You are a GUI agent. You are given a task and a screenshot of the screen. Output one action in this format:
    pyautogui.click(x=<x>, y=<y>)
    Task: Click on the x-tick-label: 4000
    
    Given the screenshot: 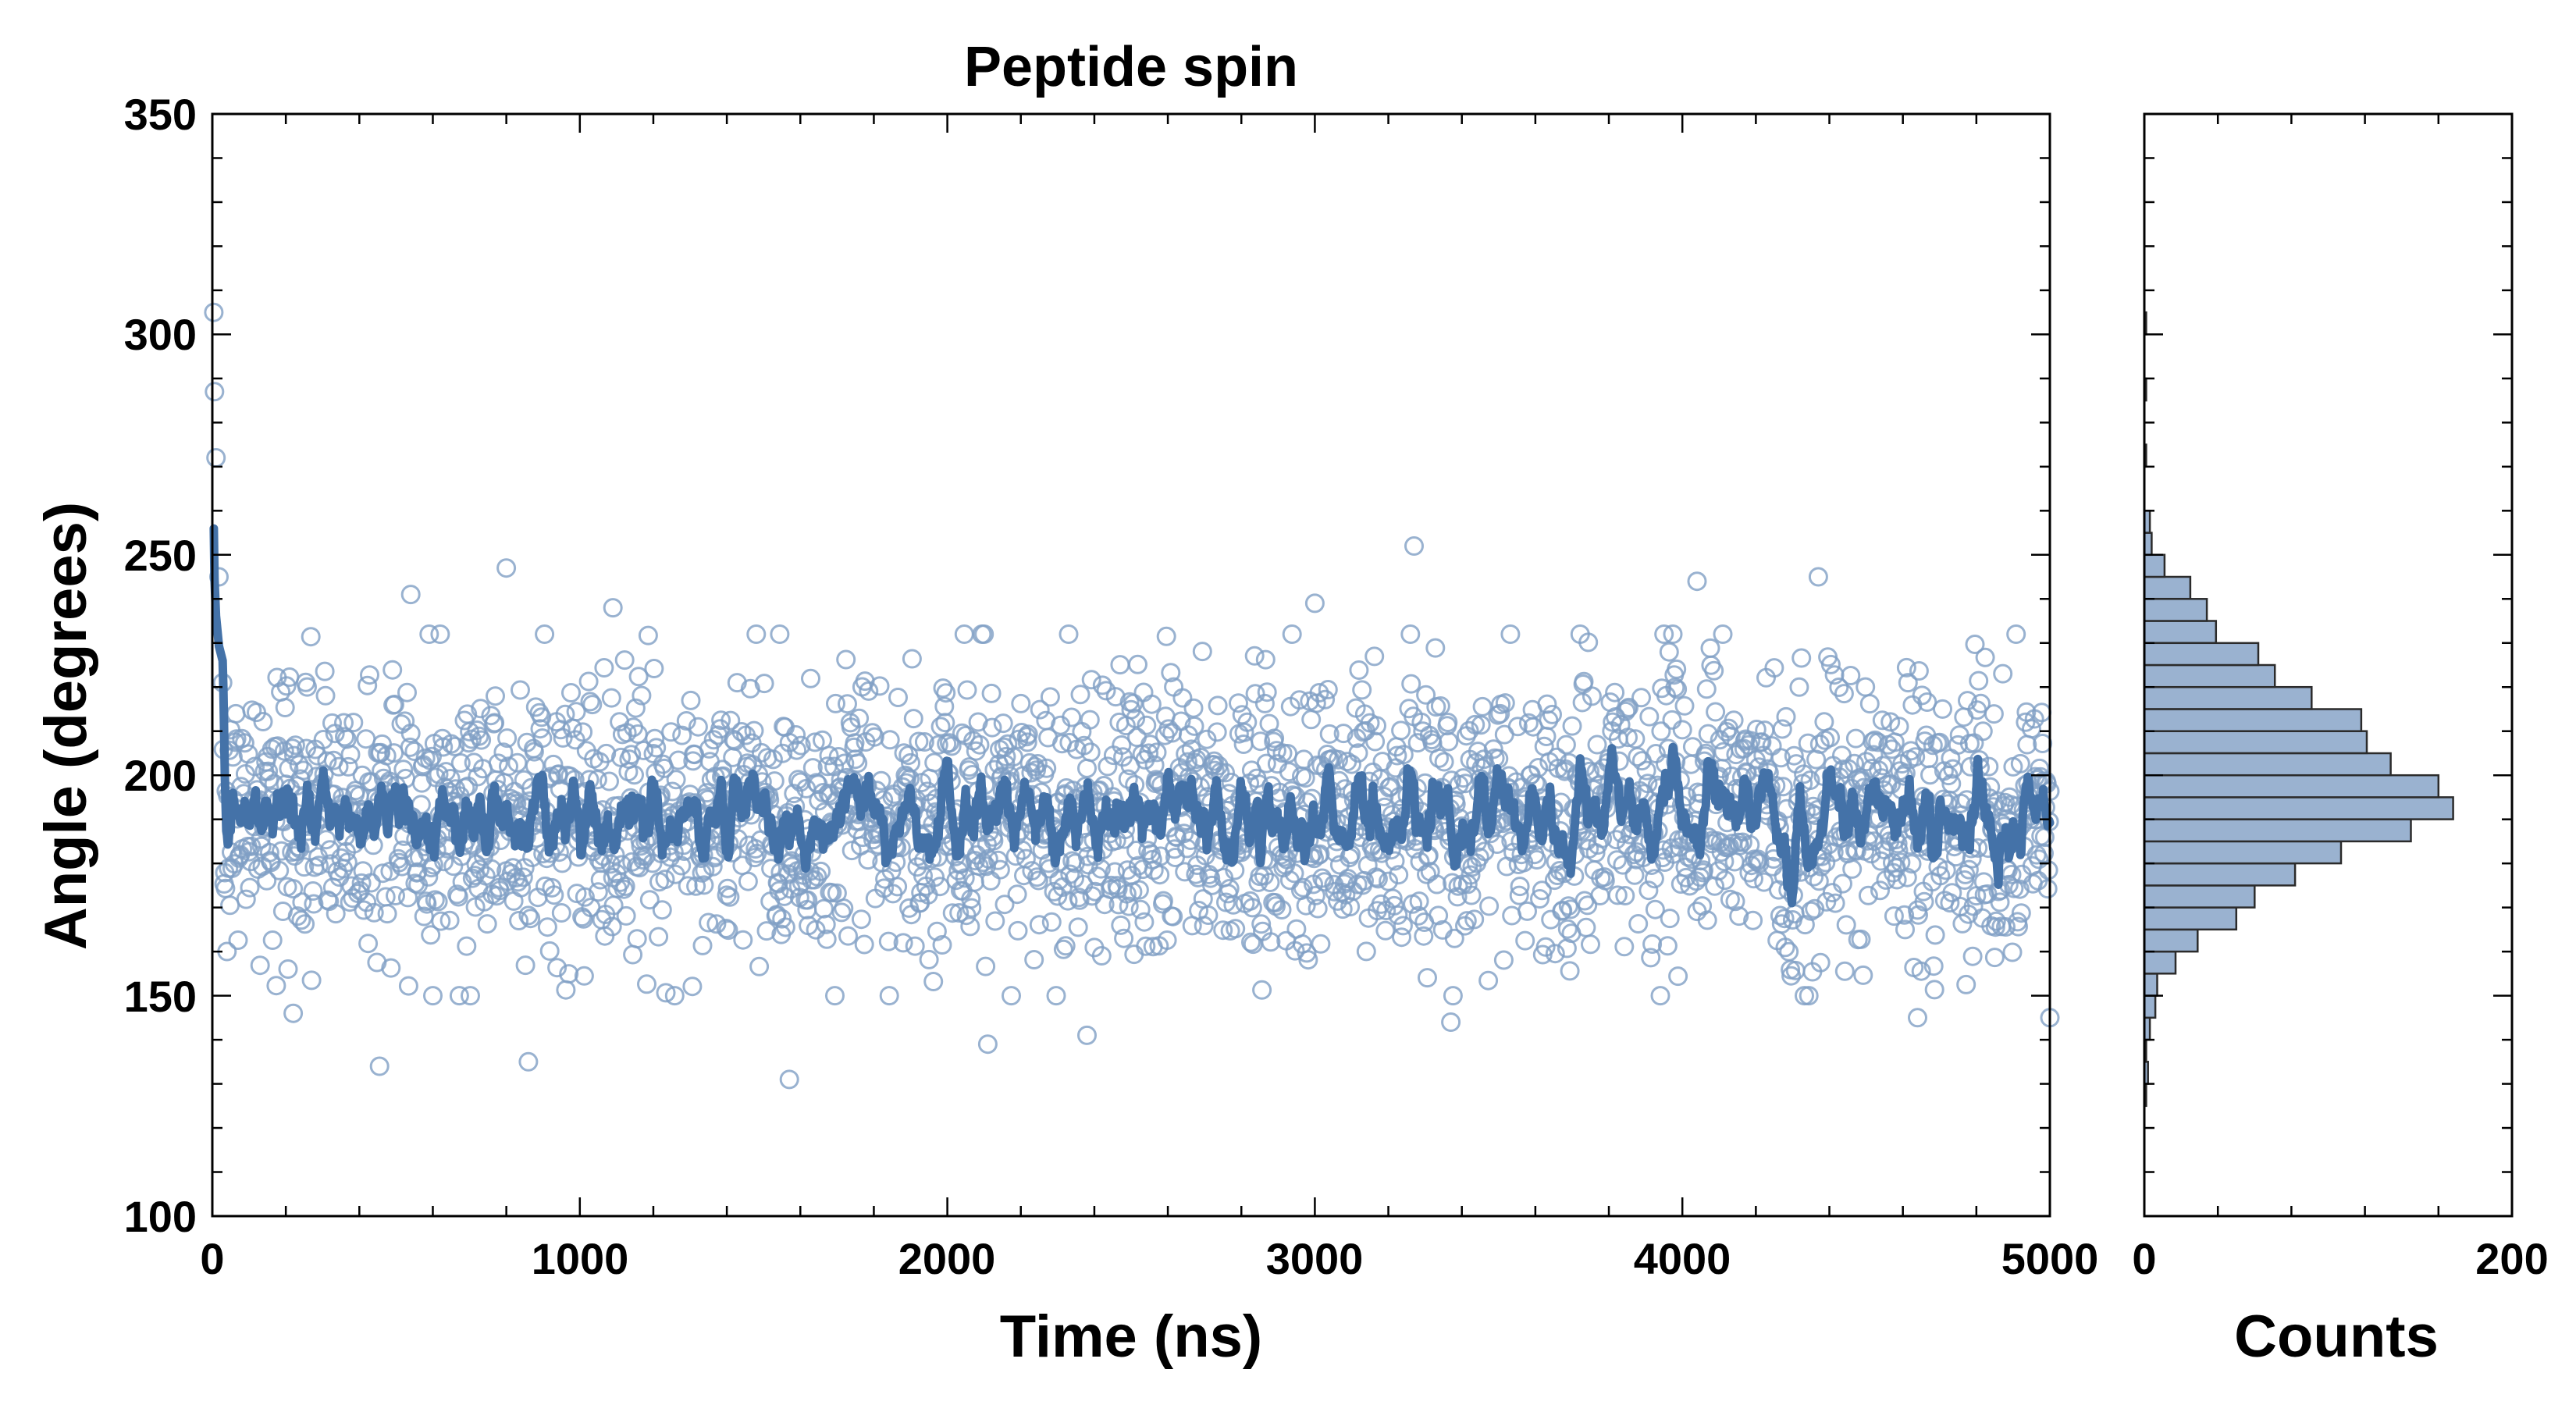 What is the action you would take?
    pyautogui.click(x=1682, y=1258)
    